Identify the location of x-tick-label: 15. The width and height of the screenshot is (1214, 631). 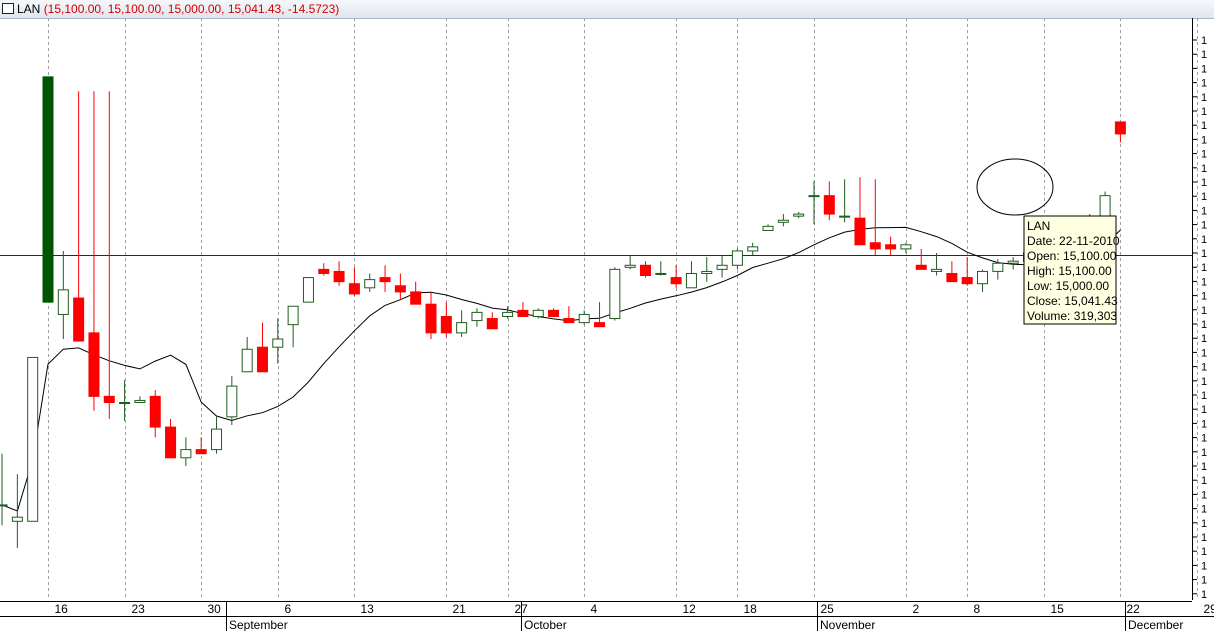
(1058, 609).